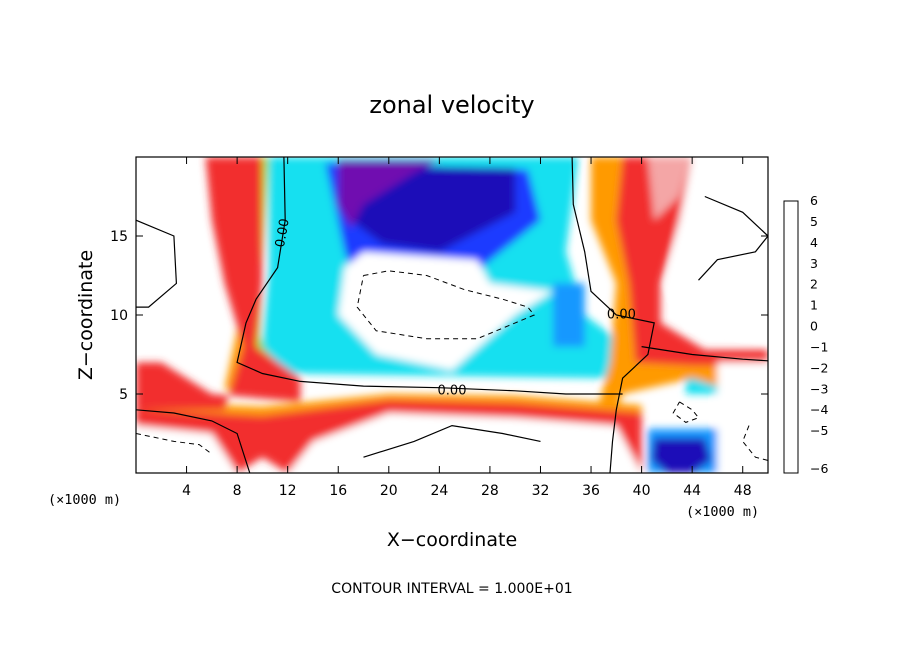 The image size is (904, 654). I want to click on colorbar-tick-label: −6, so click(819, 468).